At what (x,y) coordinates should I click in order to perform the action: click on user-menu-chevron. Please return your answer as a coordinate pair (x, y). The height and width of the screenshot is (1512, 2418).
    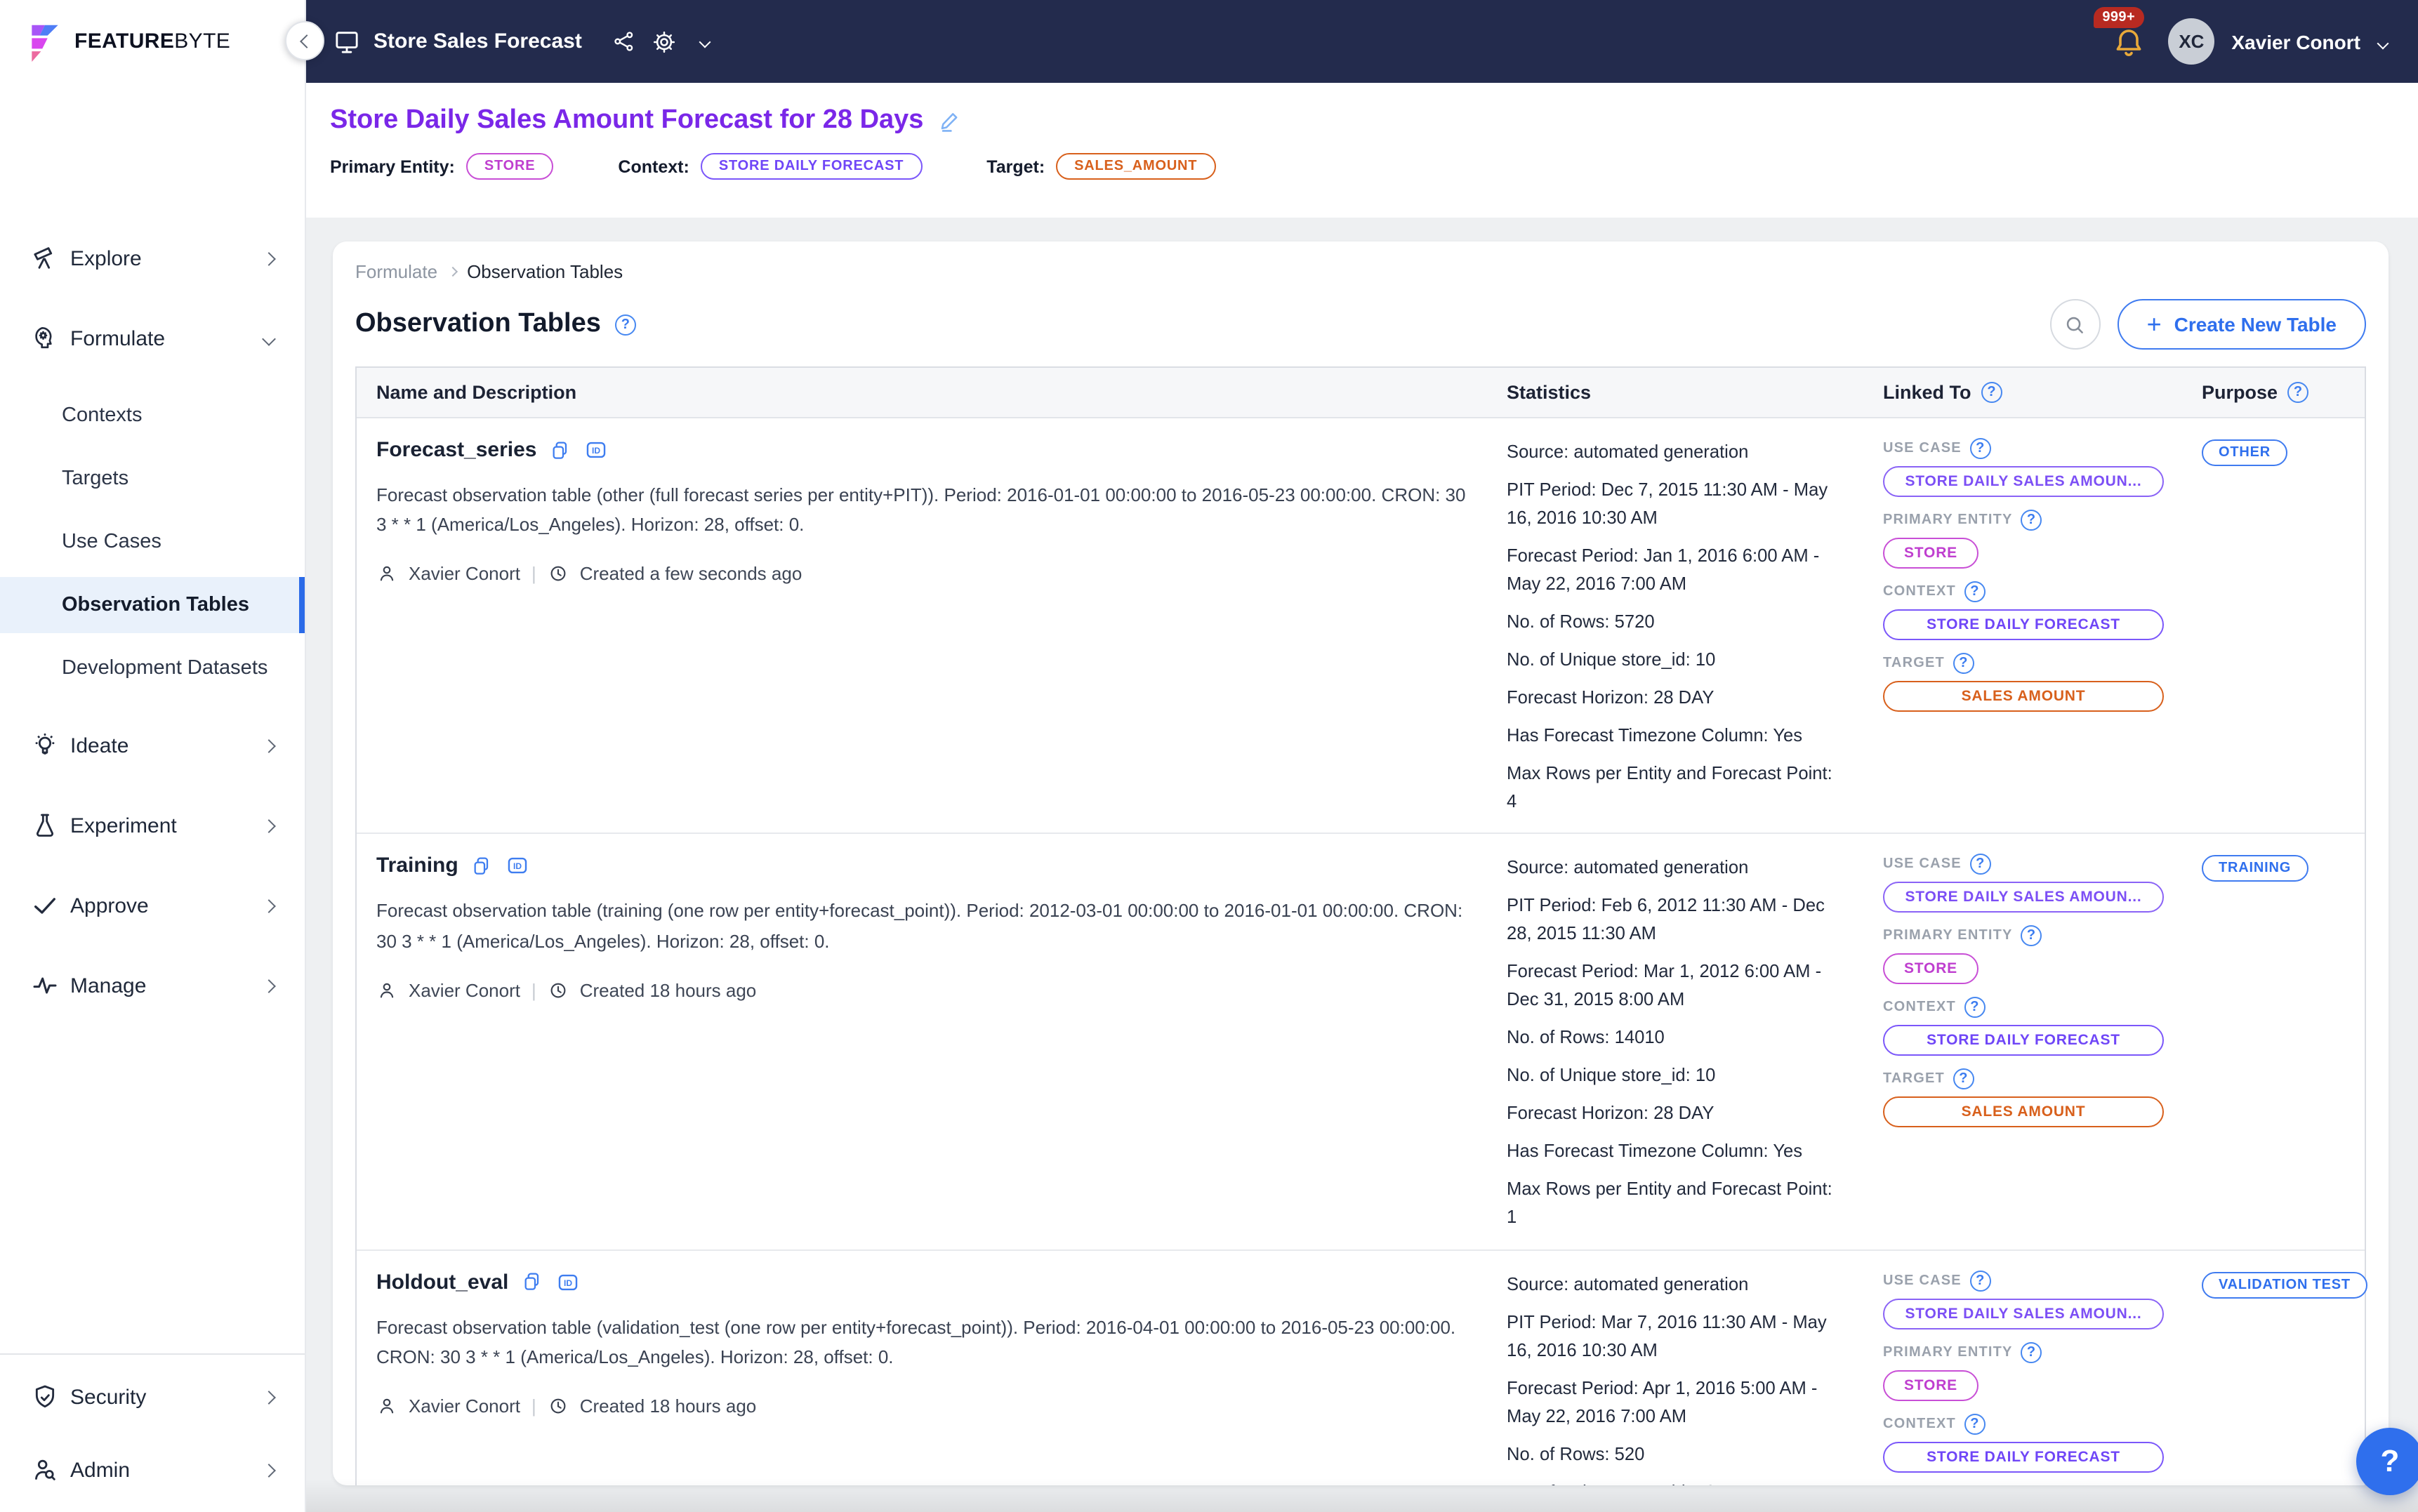
    Looking at the image, I should click on (2383, 41).